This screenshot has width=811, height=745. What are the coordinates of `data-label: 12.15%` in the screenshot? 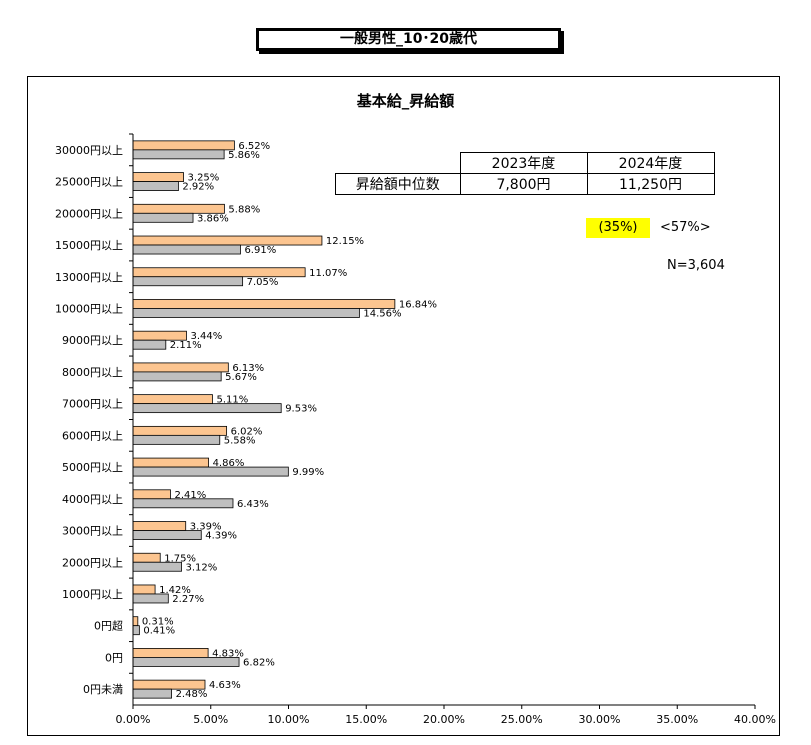 It's located at (345, 241).